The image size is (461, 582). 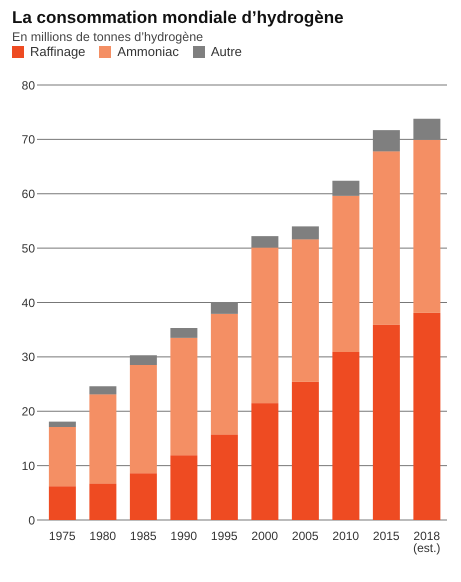 I want to click on y-tick-label: 20, so click(x=29, y=411).